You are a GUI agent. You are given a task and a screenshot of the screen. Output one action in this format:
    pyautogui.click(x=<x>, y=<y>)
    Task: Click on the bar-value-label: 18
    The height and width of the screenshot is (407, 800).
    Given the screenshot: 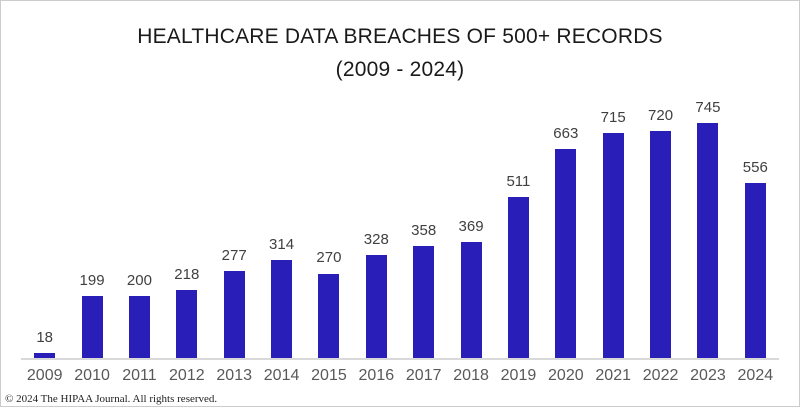 What is the action you would take?
    pyautogui.click(x=45, y=338)
    